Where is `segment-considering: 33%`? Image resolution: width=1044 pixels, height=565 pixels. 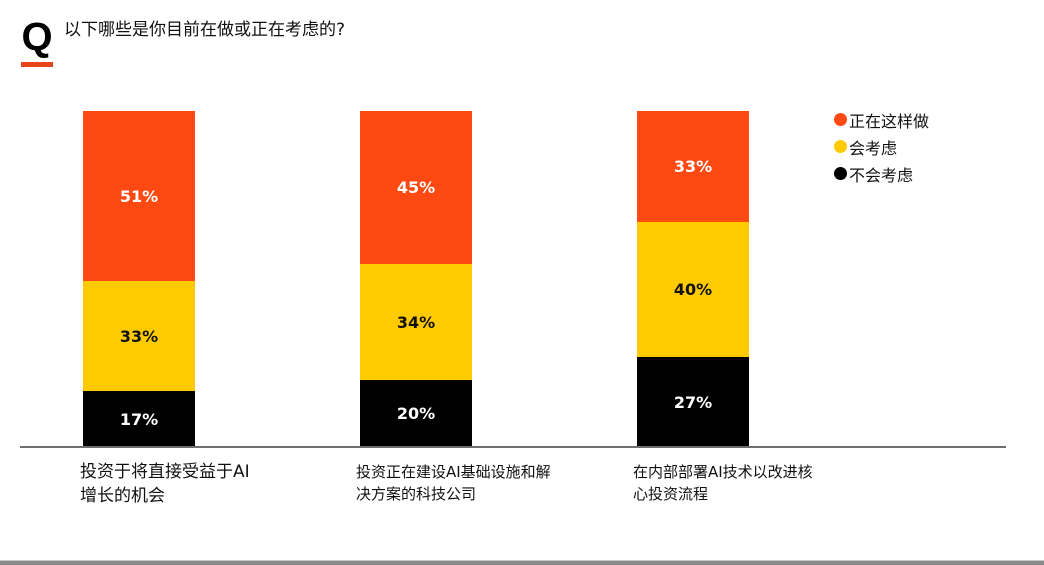 segment-considering: 33% is located at coordinates (139, 336).